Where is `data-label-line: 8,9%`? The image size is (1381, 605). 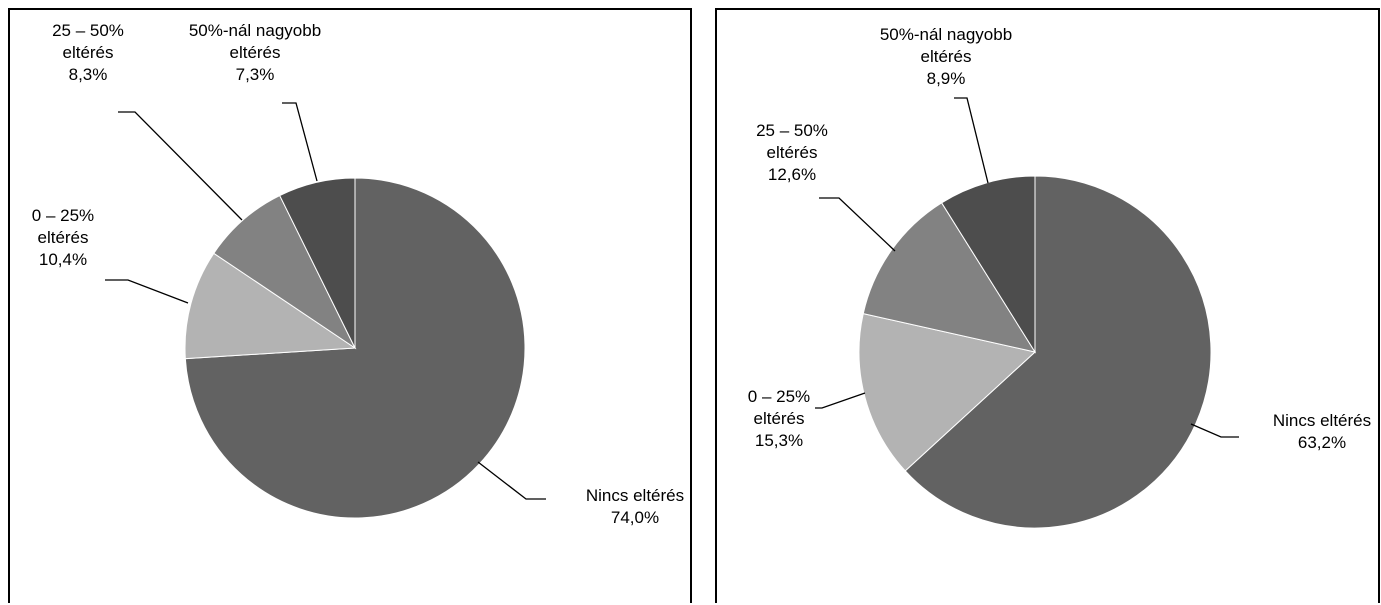 data-label-line: 8,9% is located at coordinates (946, 78).